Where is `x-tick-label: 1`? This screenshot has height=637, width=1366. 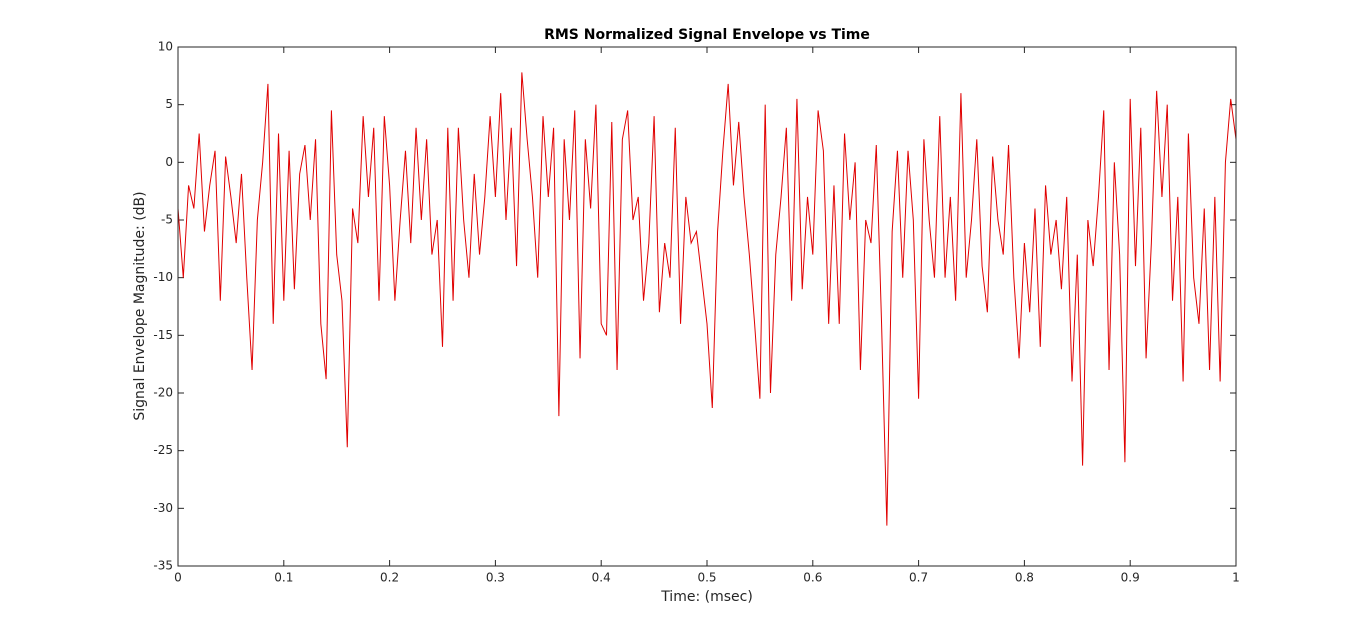
x-tick-label: 1 is located at coordinates (1236, 578).